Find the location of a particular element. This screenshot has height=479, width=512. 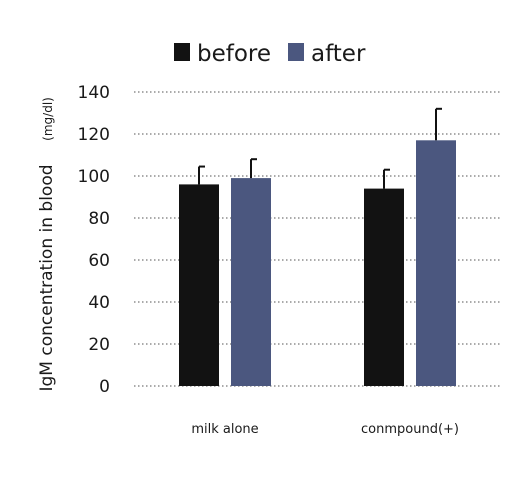

y-axis-unit: (mg/dl) is located at coordinates (48, 119).